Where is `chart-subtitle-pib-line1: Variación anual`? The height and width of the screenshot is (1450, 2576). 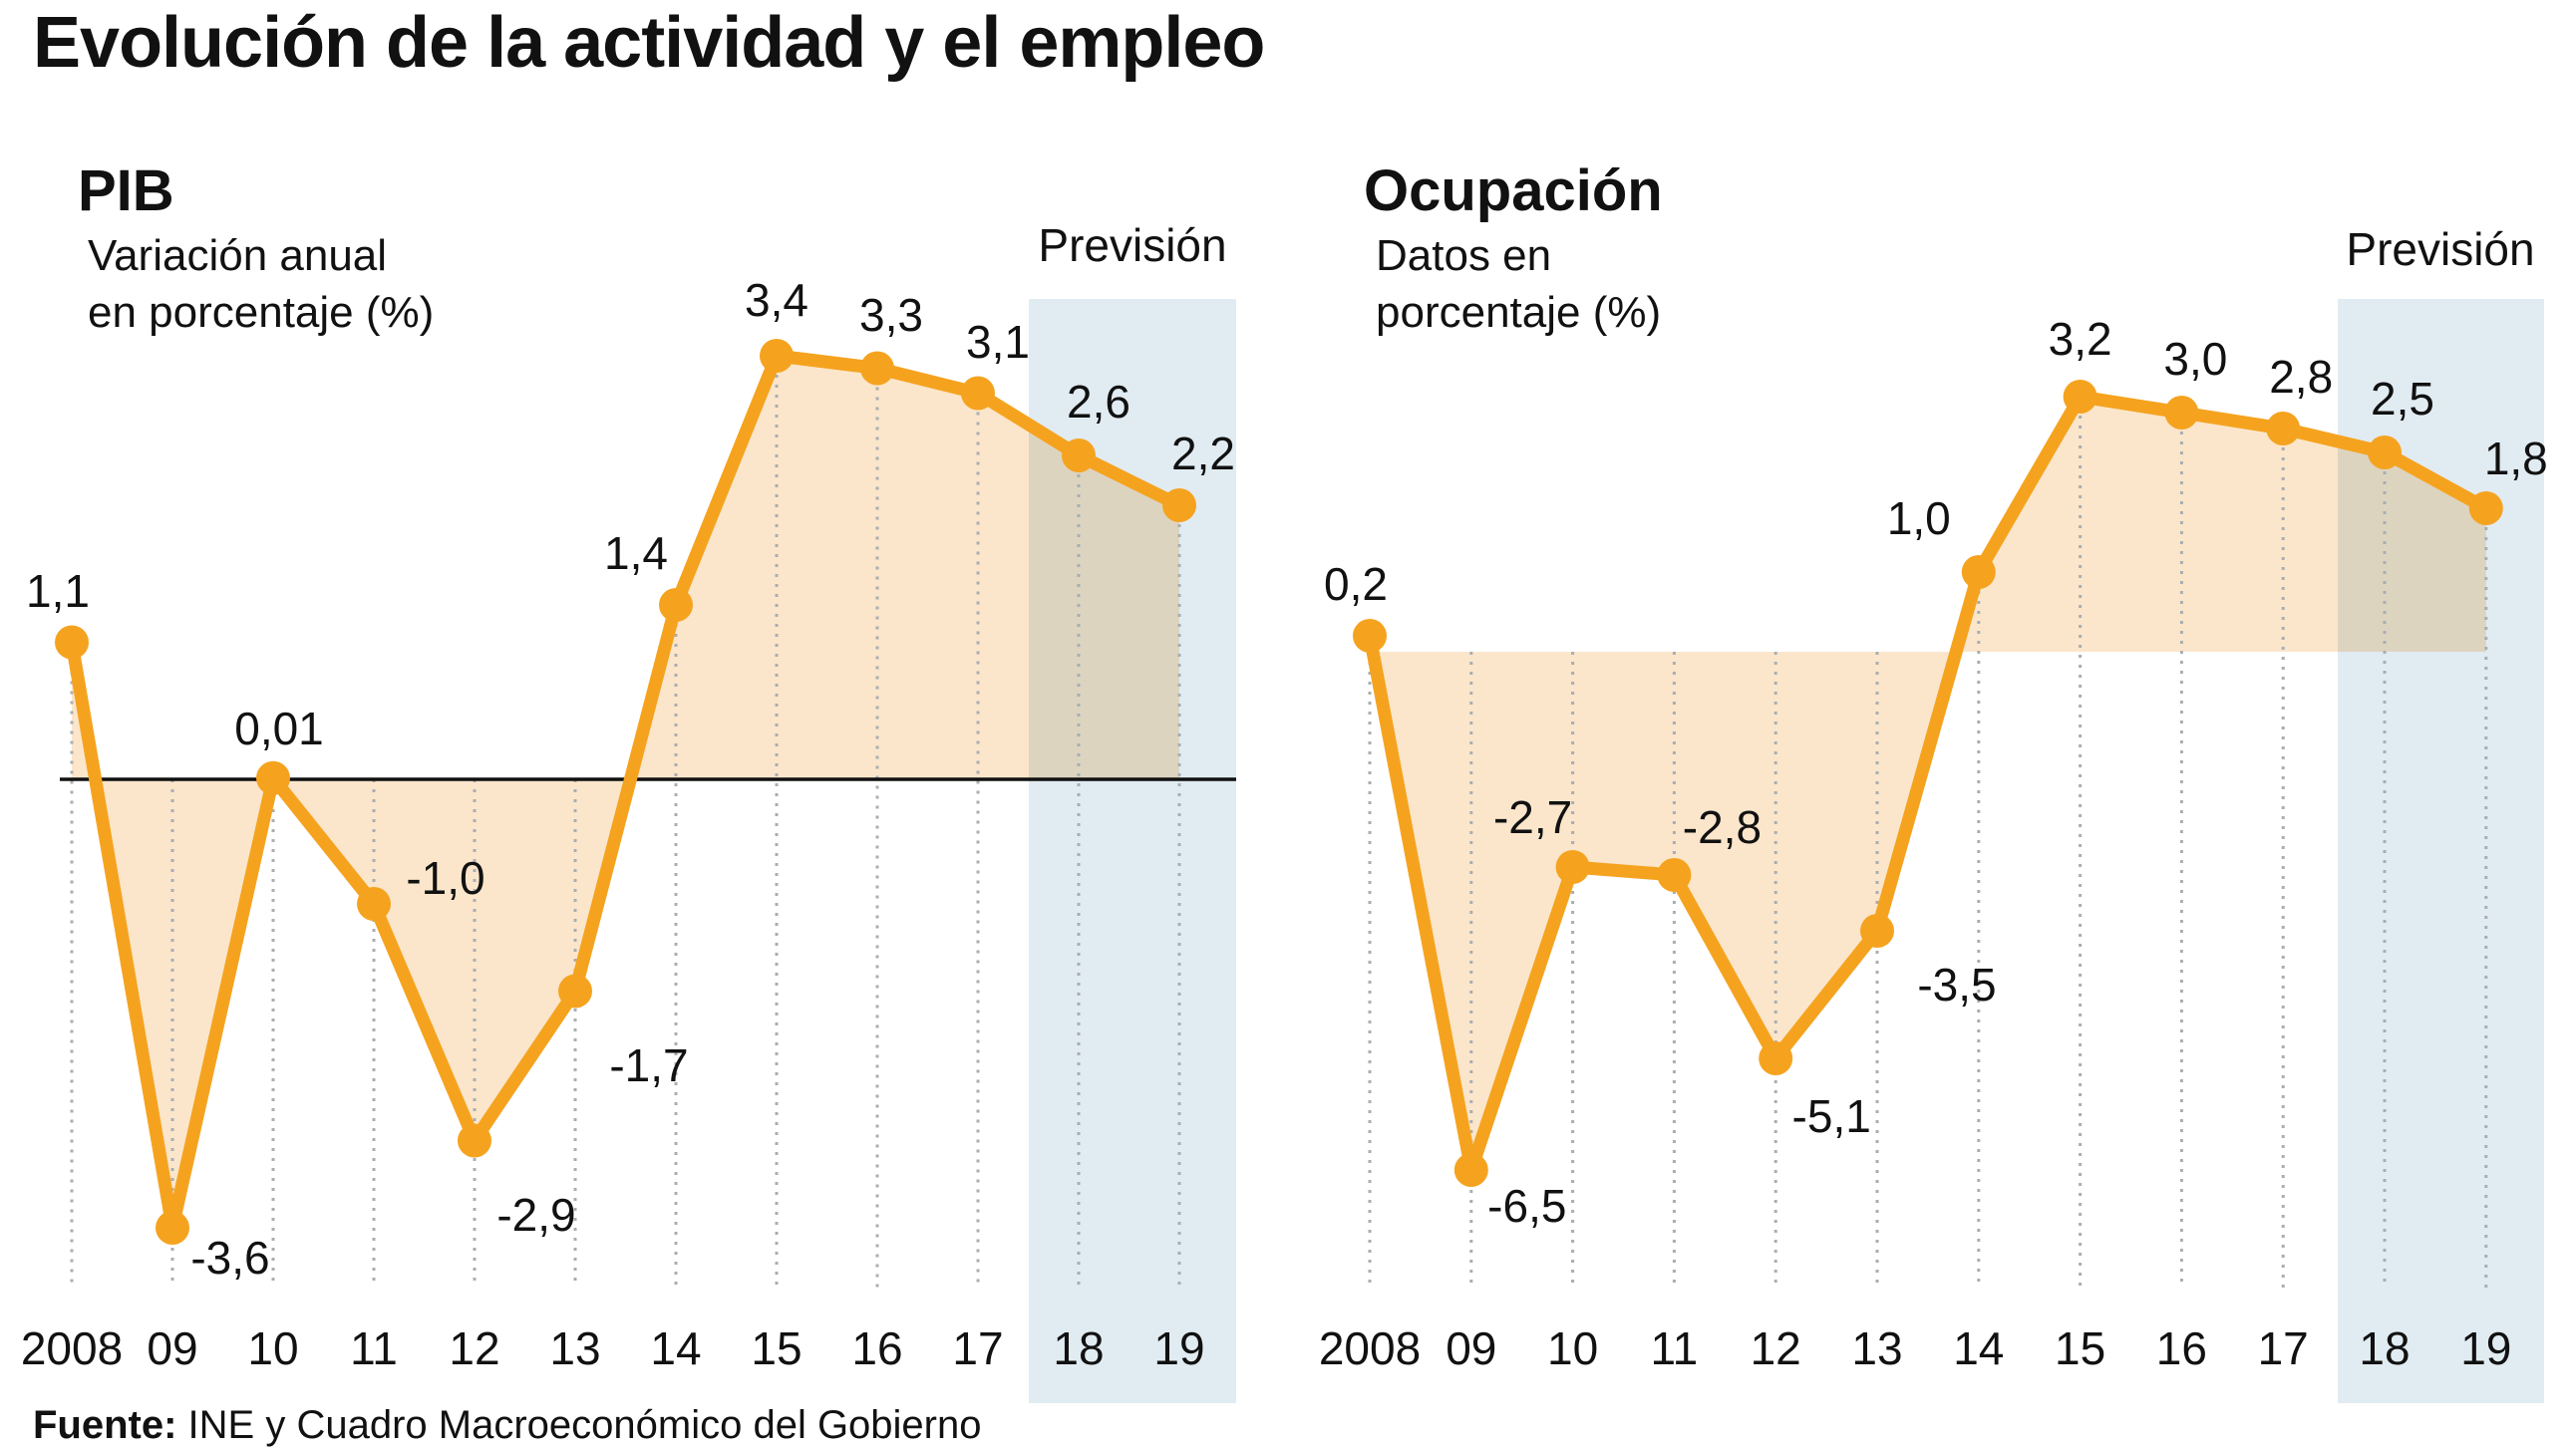
chart-subtitle-pib-line1: Variación anual is located at coordinates (238, 255).